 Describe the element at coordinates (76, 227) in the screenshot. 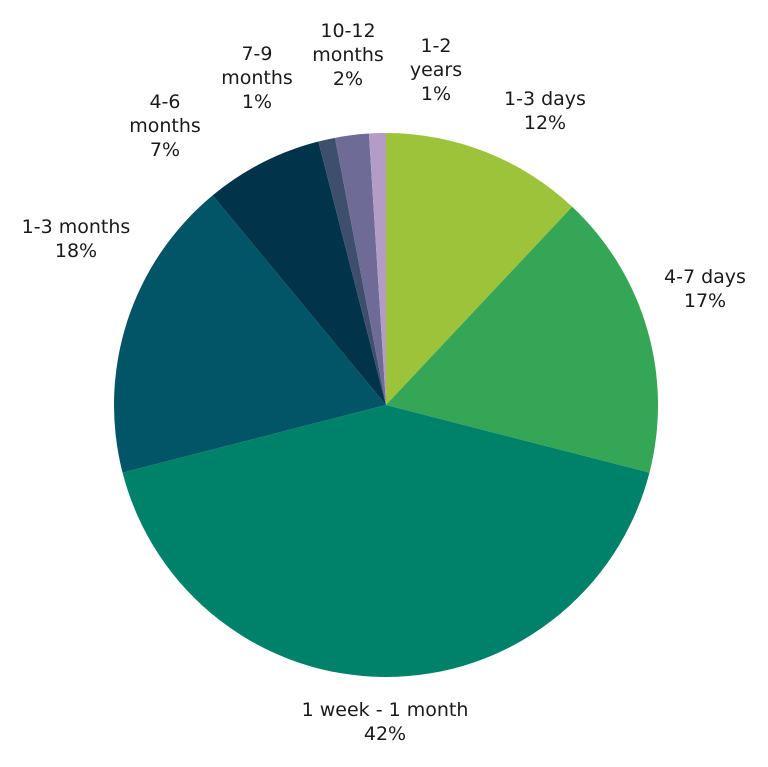

I see `pie-label-text: 1-3 months` at that location.